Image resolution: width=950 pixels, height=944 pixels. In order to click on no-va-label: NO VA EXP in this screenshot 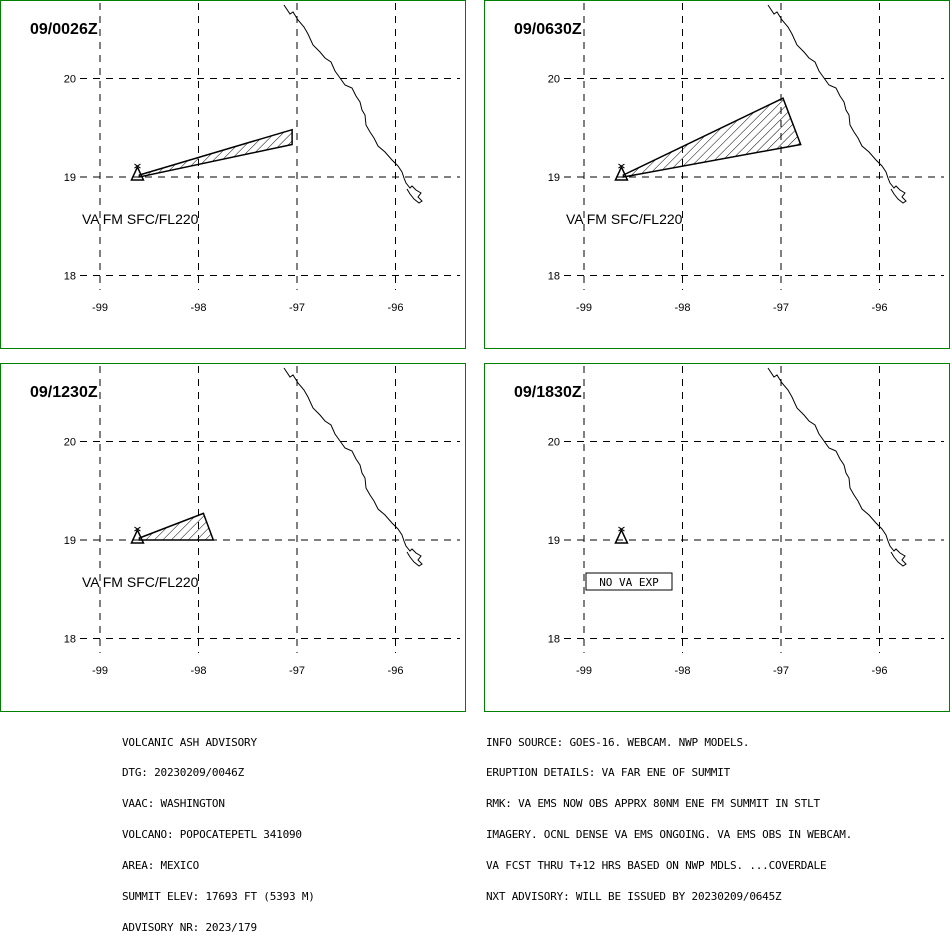, I will do `click(629, 582)`.